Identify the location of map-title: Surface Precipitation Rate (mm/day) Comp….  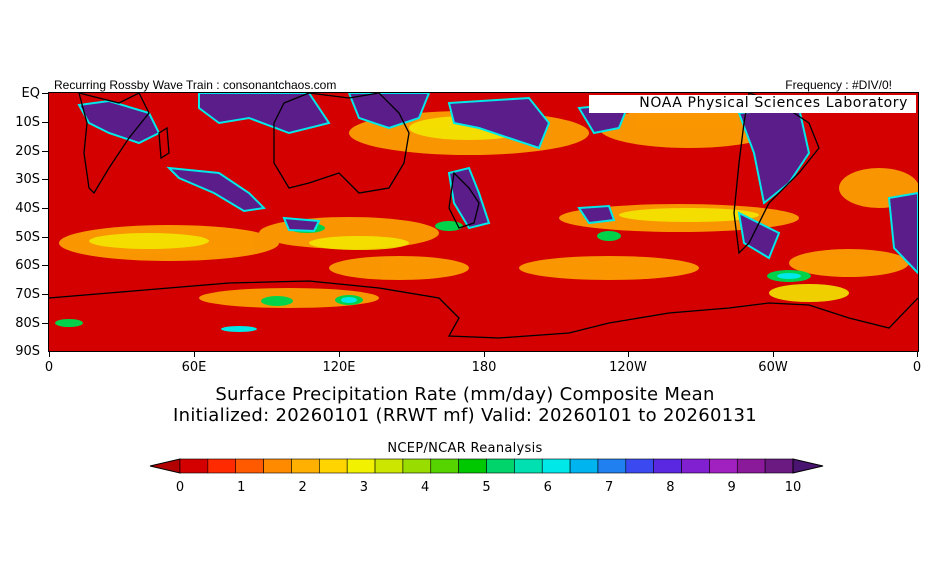
(465, 394).